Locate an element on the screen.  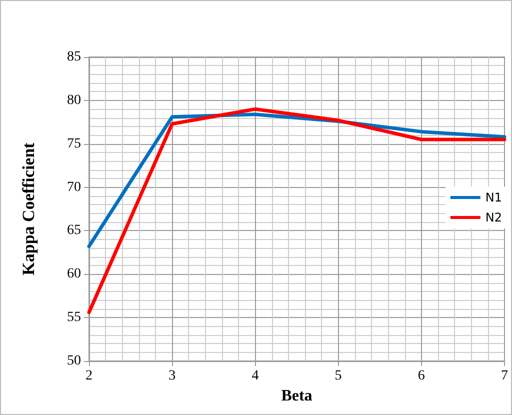
legend-label: N2 is located at coordinates (493, 217).